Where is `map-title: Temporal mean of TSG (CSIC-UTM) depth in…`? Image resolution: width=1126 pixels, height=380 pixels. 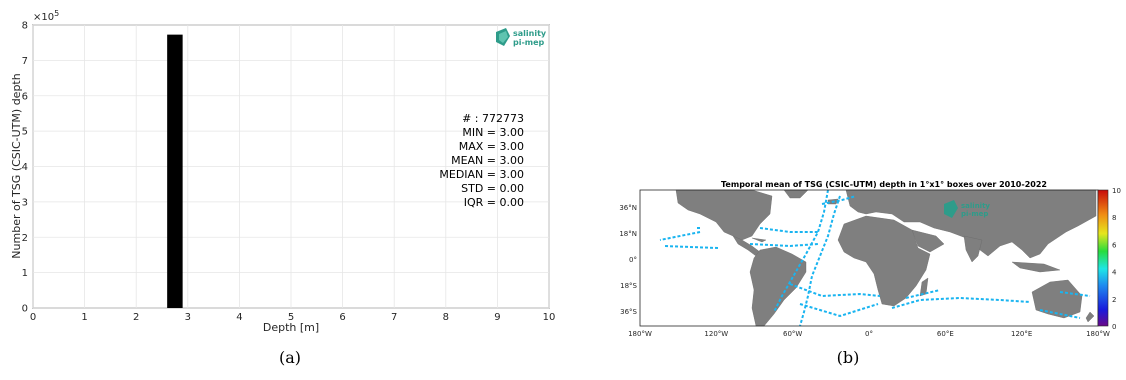 map-title: Temporal mean of TSG (CSIC-UTM) depth in… is located at coordinates (884, 184).